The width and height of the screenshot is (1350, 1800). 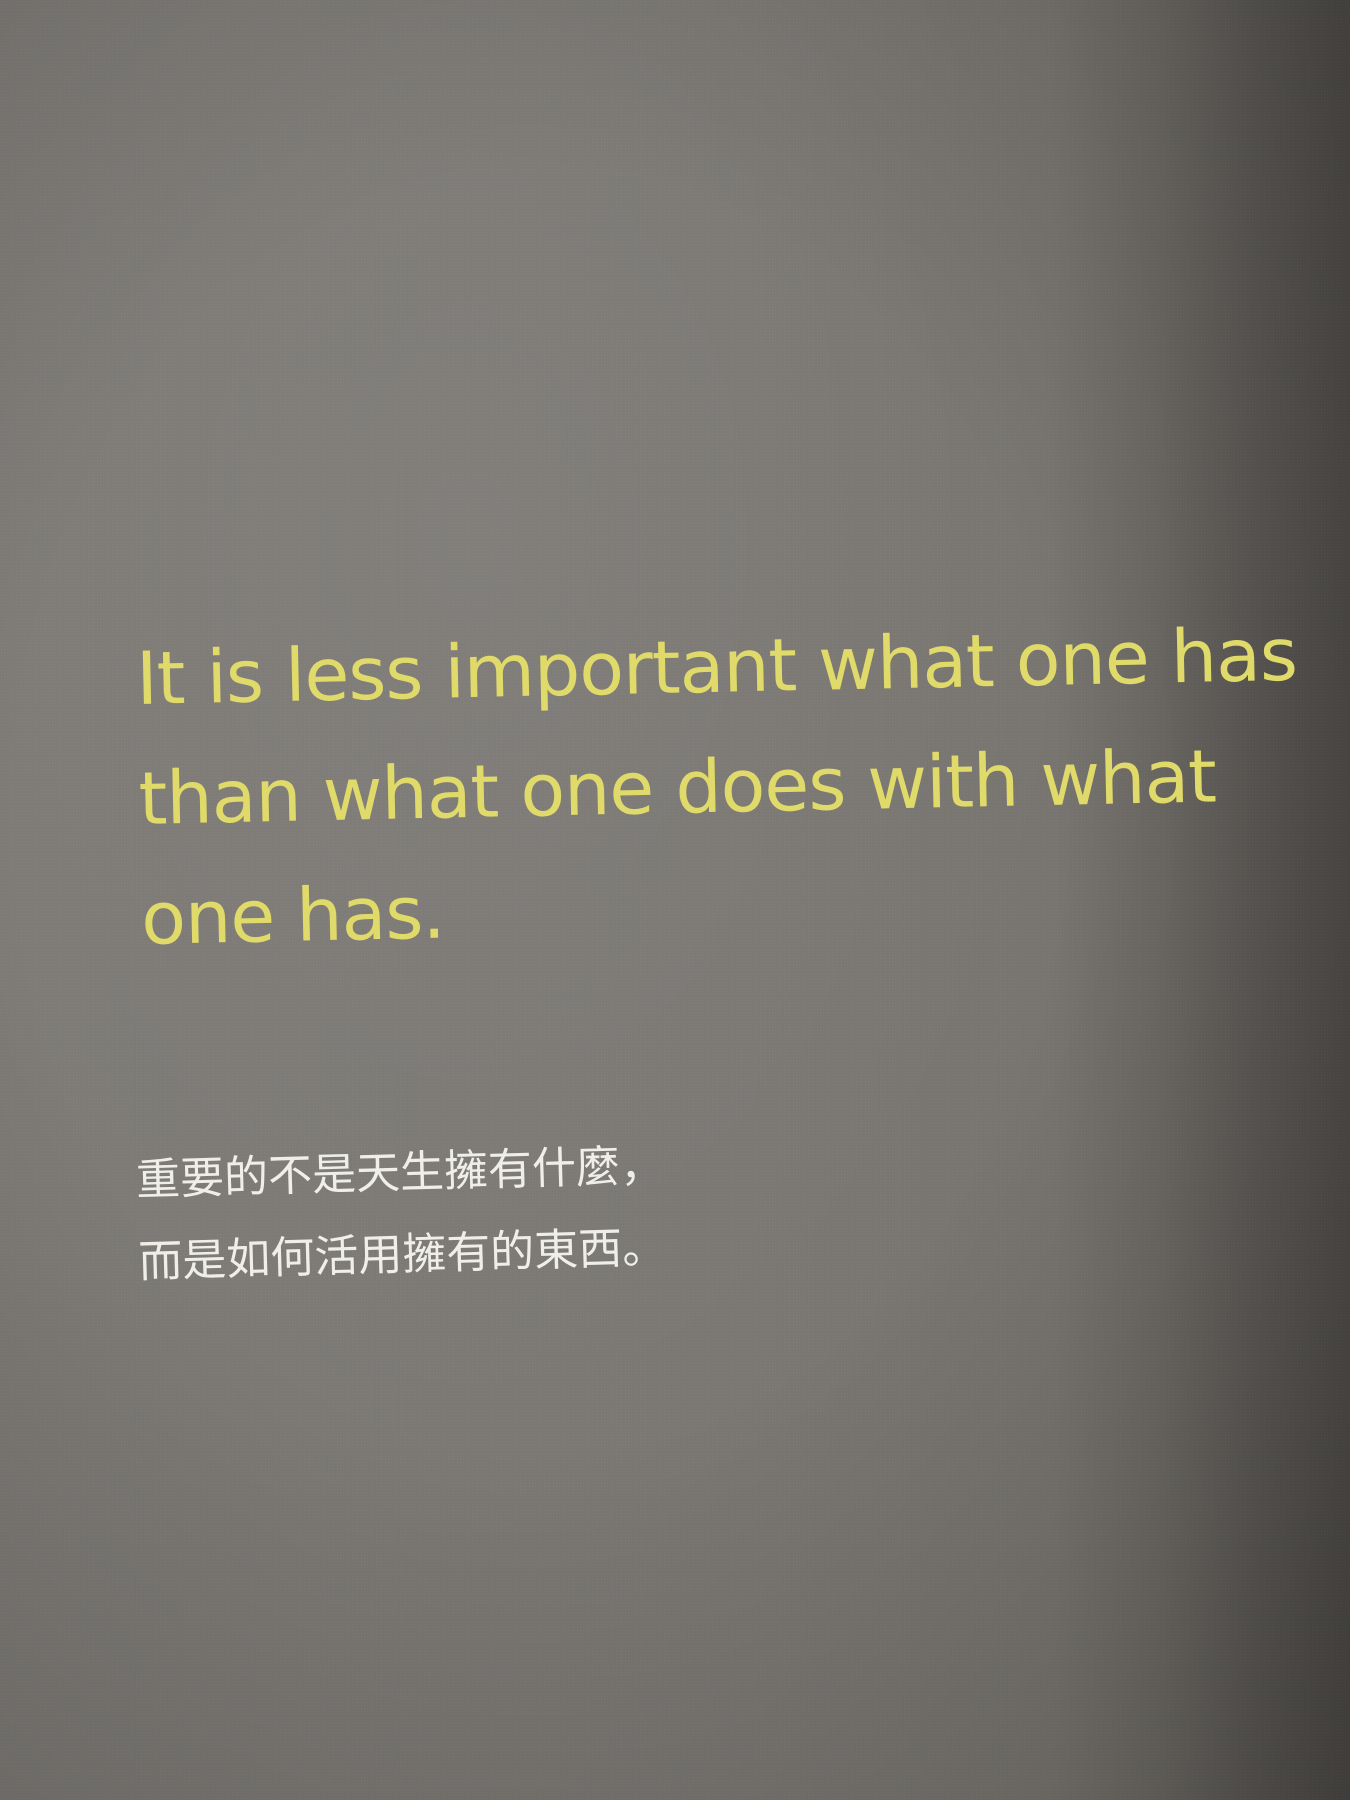 What do you see at coordinates (677, 788) in the screenshot?
I see `english-quote-line: than what one does with what` at bounding box center [677, 788].